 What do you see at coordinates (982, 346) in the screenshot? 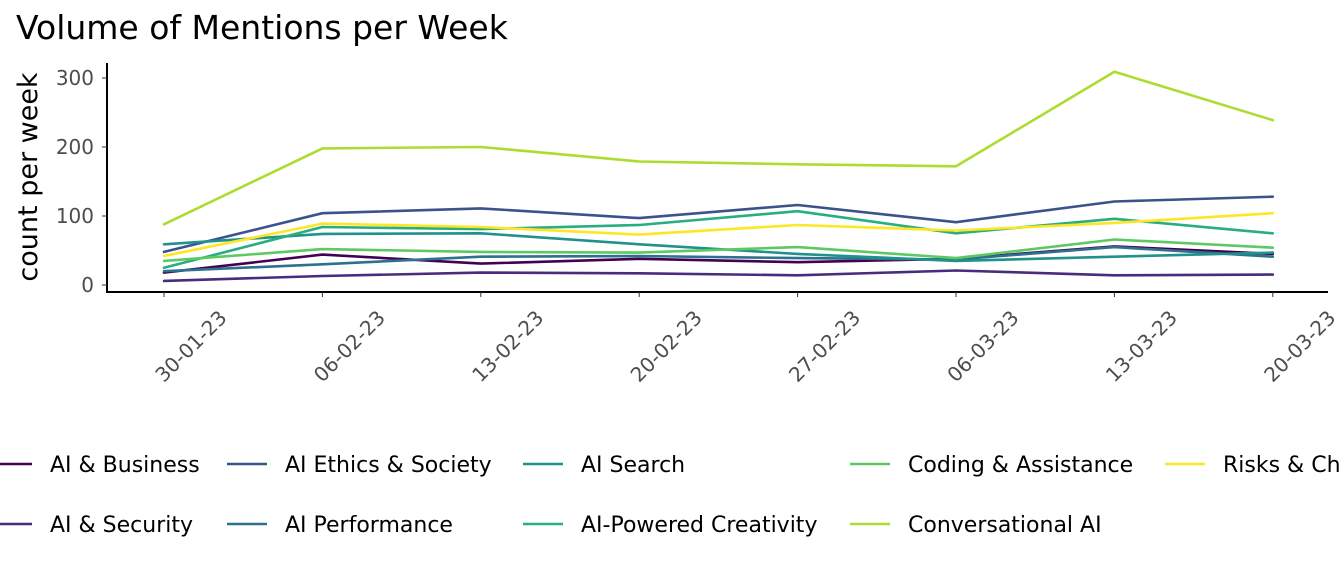
I see `x-tick-label: 06-03-23` at bounding box center [982, 346].